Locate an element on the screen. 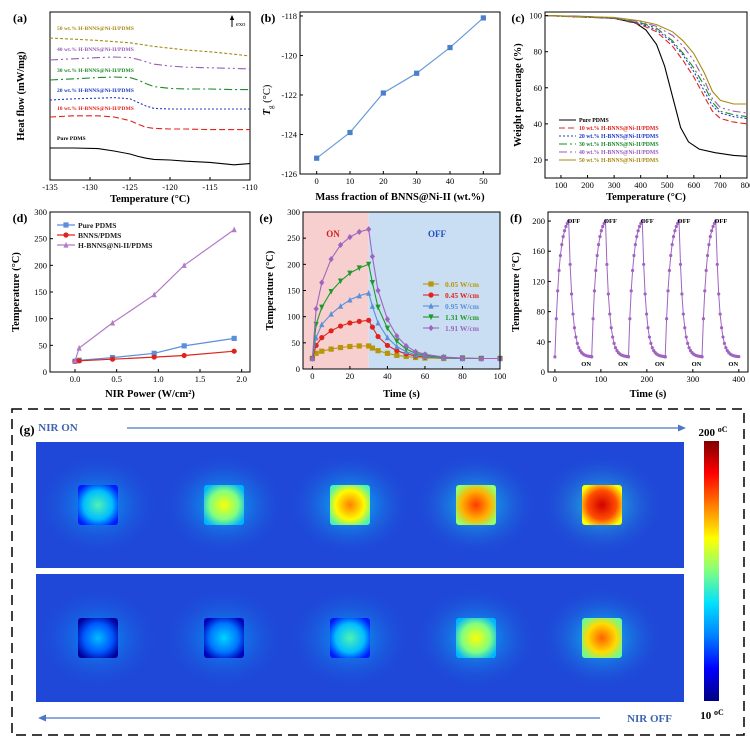  x-tick-label: -110 is located at coordinates (249, 187).